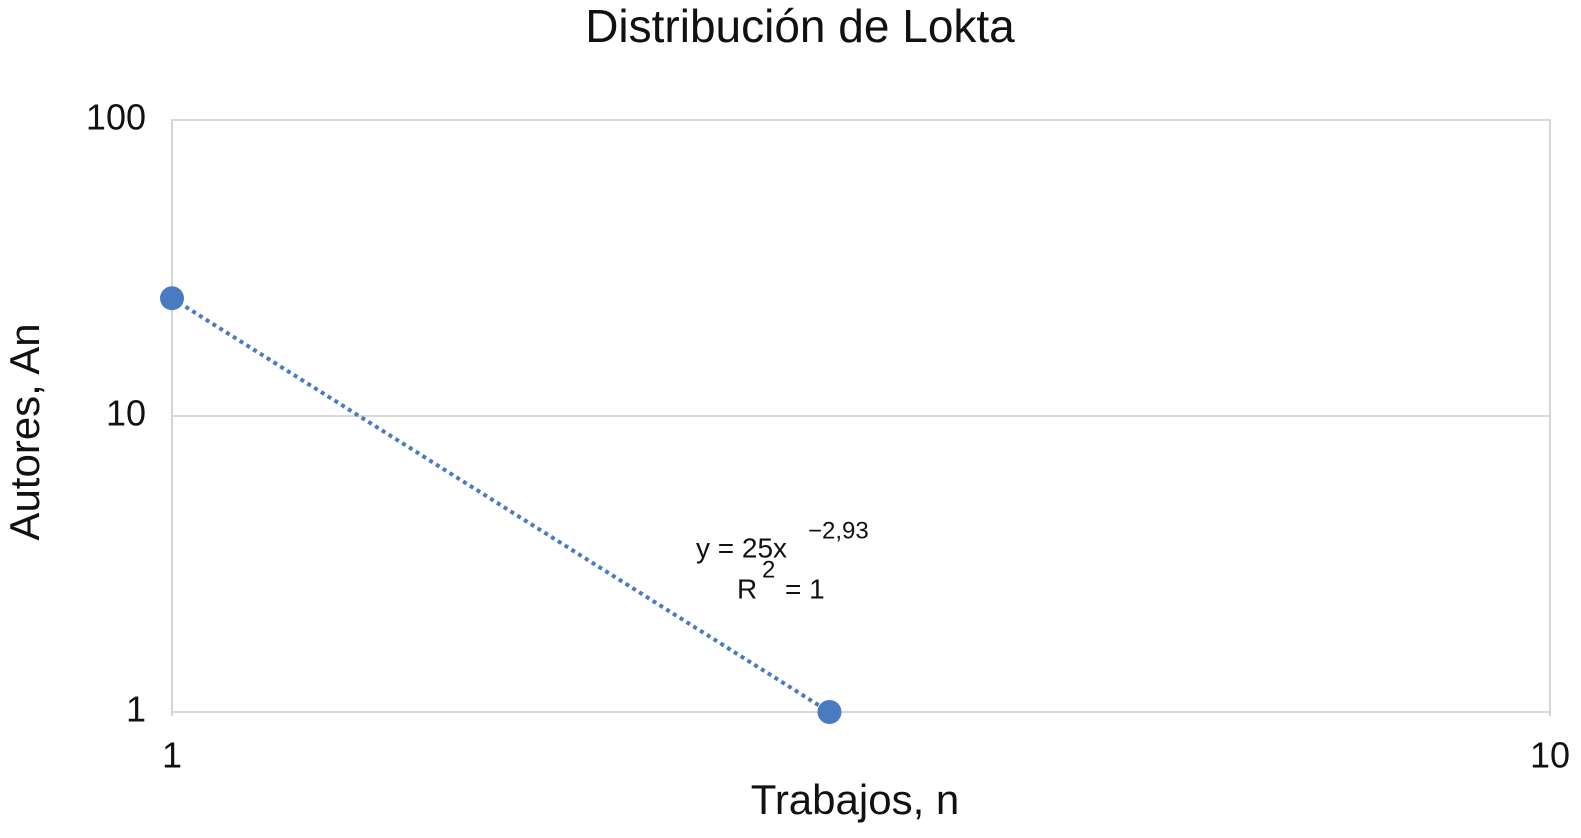 The height and width of the screenshot is (838, 1581). What do you see at coordinates (116, 117) in the screenshot?
I see `y-tick-label: 100` at bounding box center [116, 117].